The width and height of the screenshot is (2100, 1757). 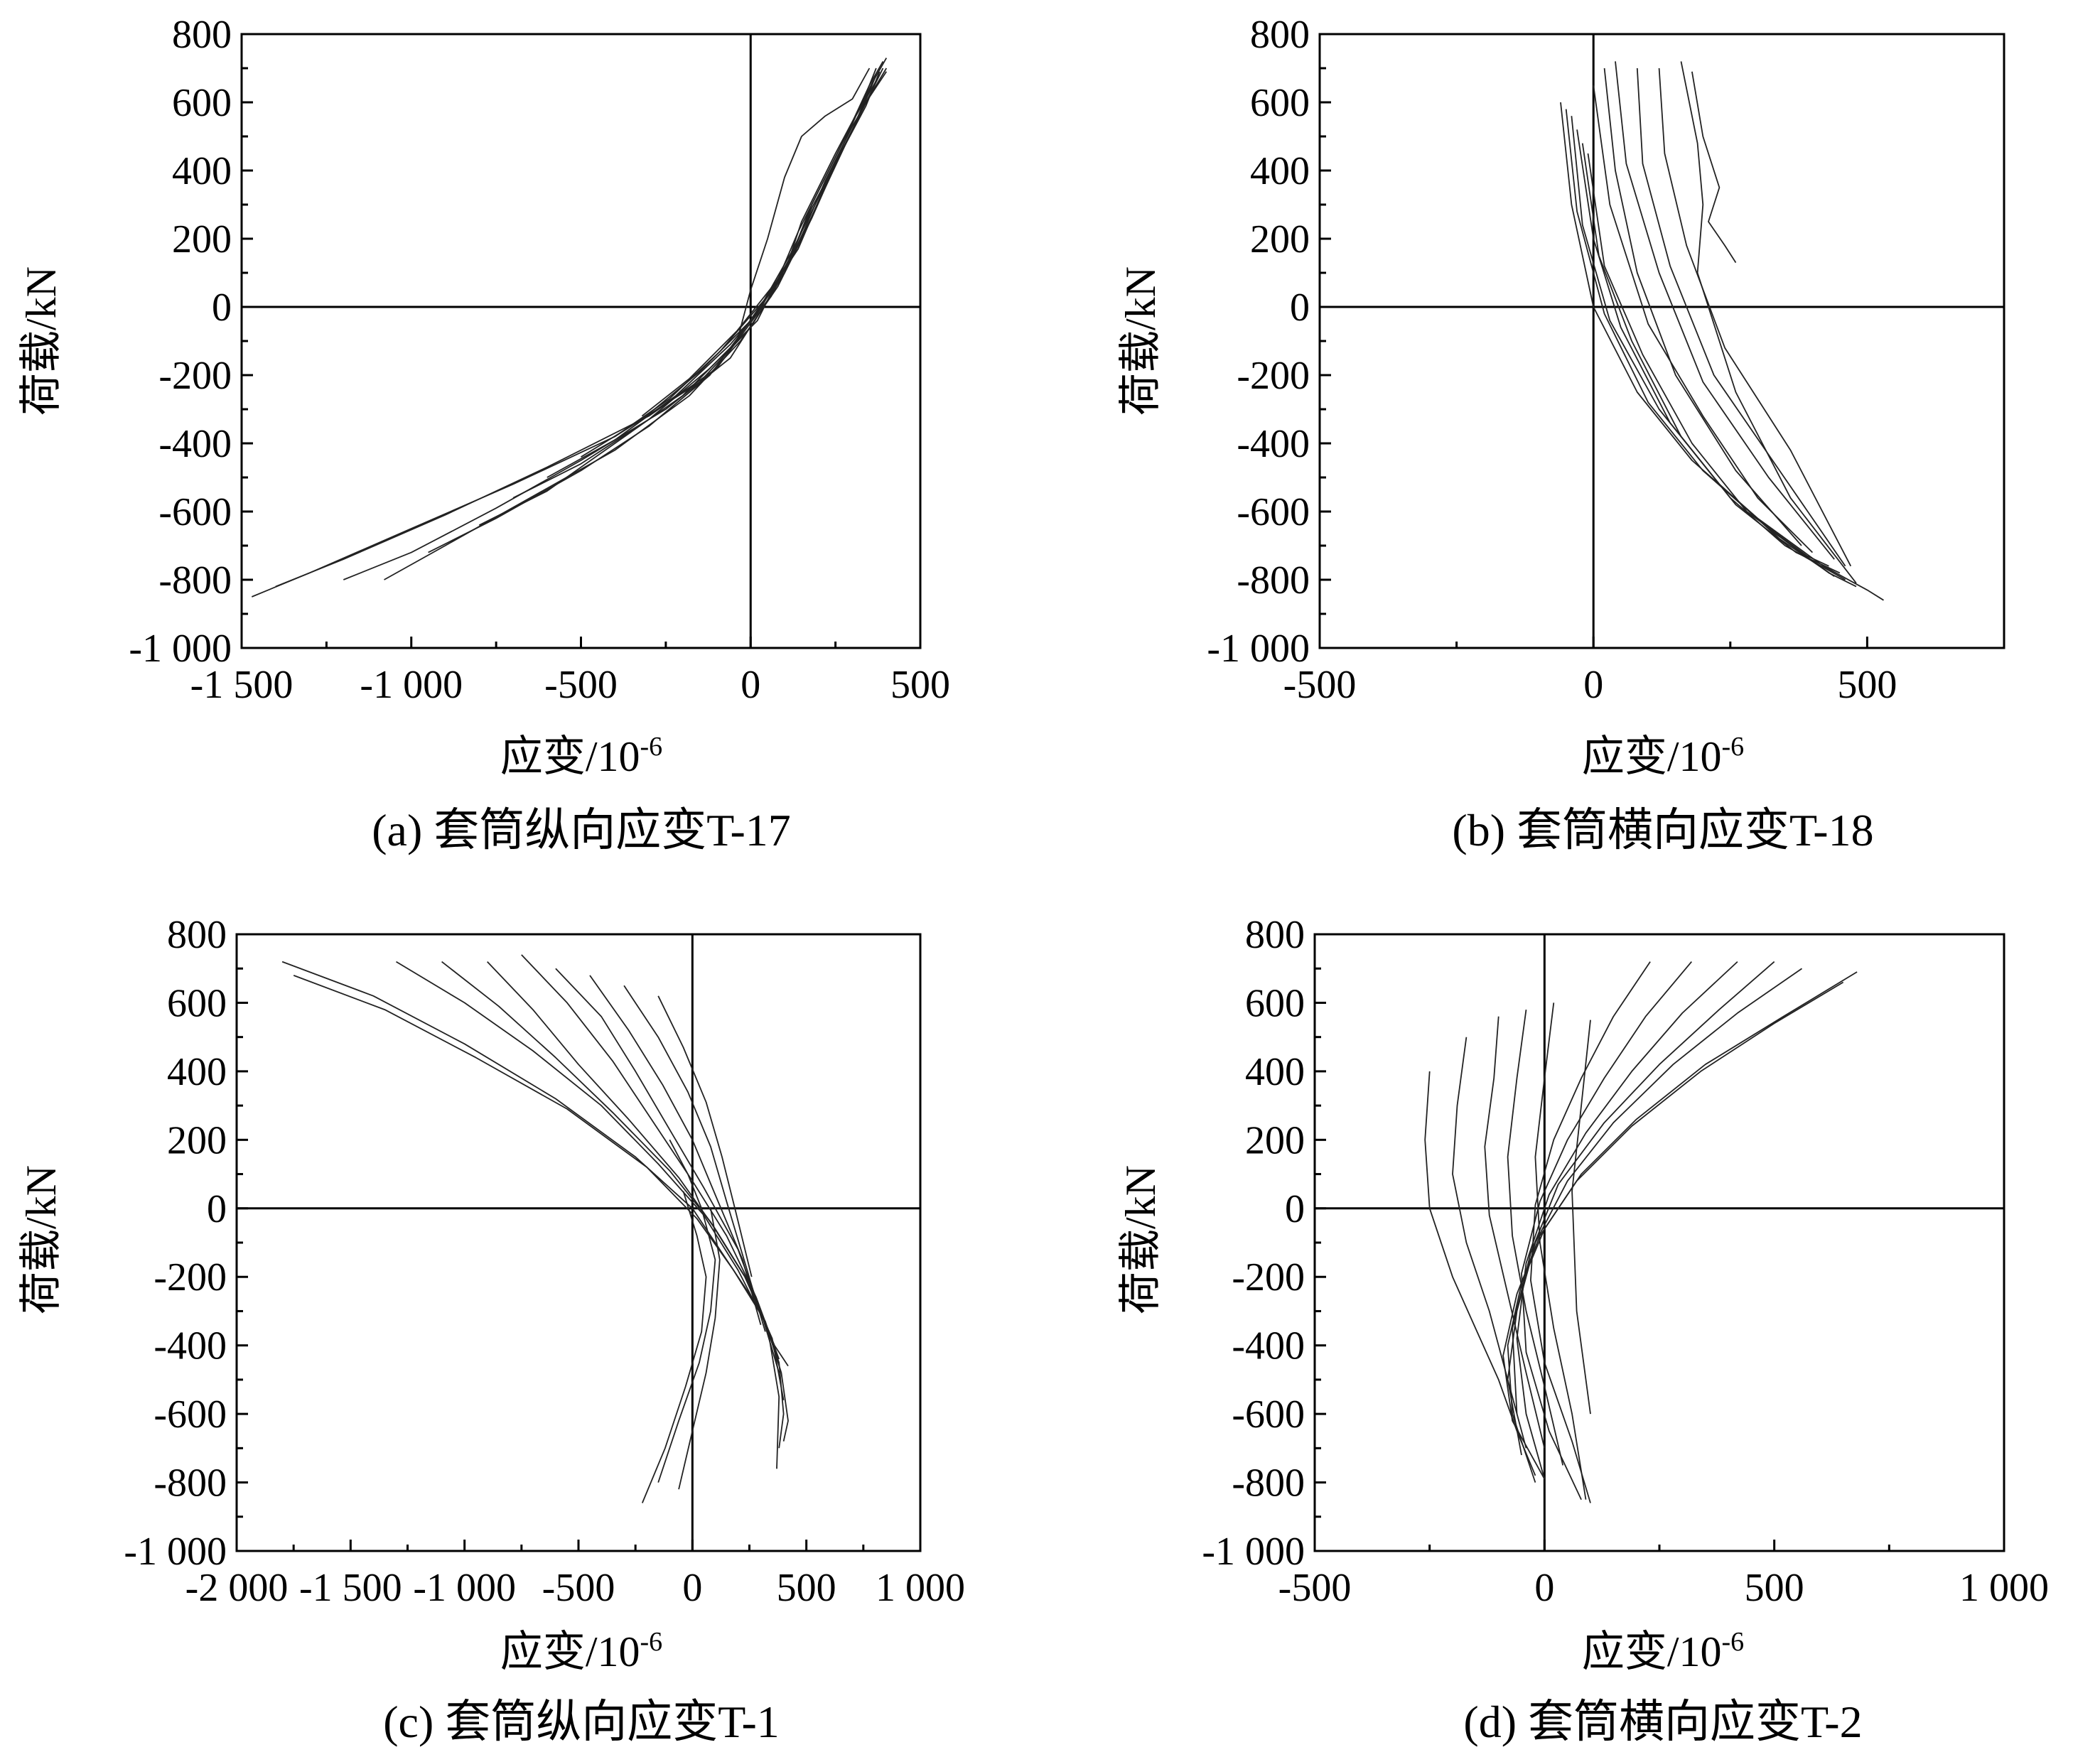 What do you see at coordinates (237, 1588) in the screenshot?
I see `x-tick-label: -2 000` at bounding box center [237, 1588].